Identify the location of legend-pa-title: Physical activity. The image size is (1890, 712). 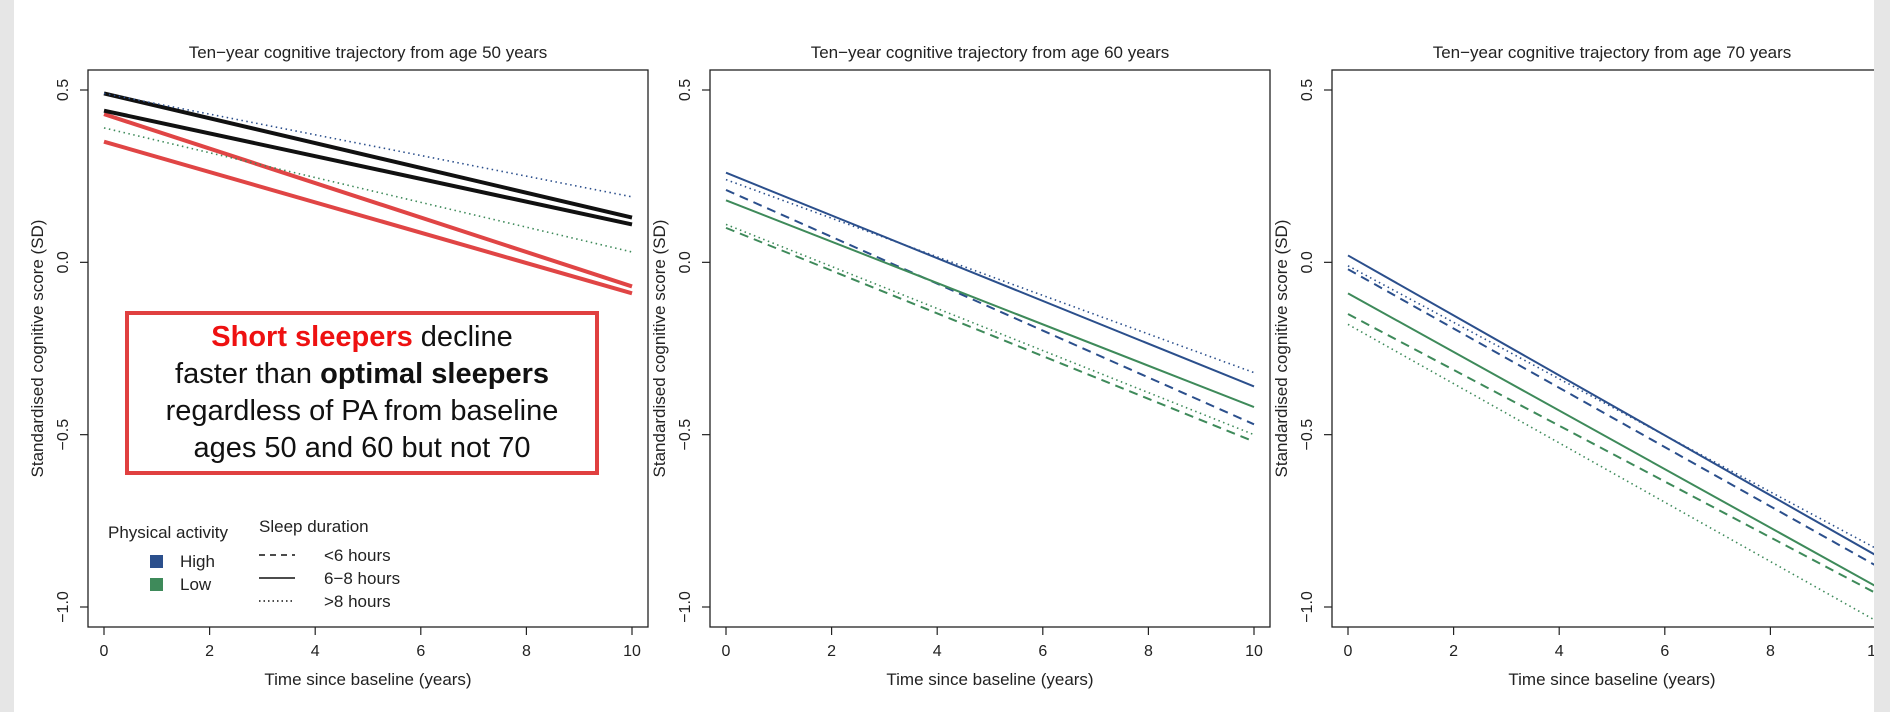
(168, 532).